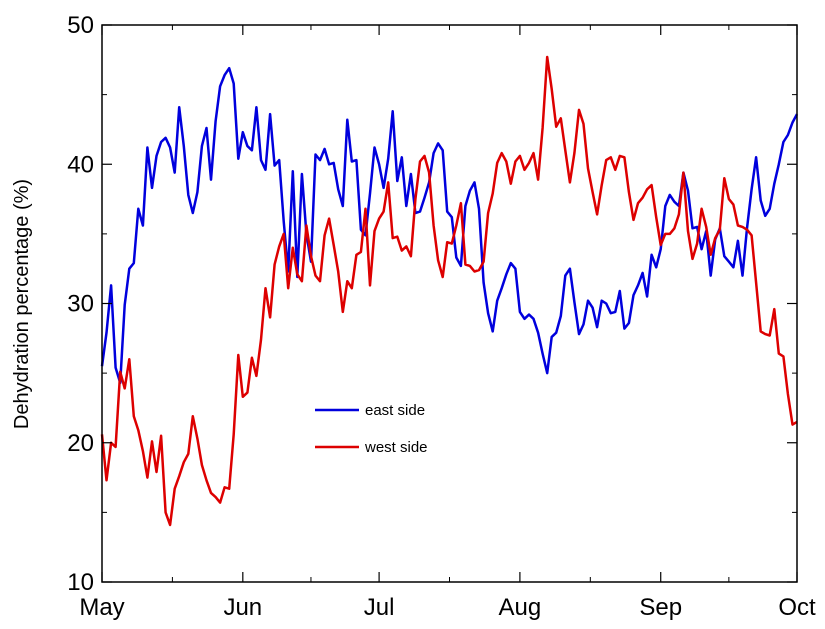  What do you see at coordinates (396, 447) in the screenshot?
I see `legend-label-west-side: west side` at bounding box center [396, 447].